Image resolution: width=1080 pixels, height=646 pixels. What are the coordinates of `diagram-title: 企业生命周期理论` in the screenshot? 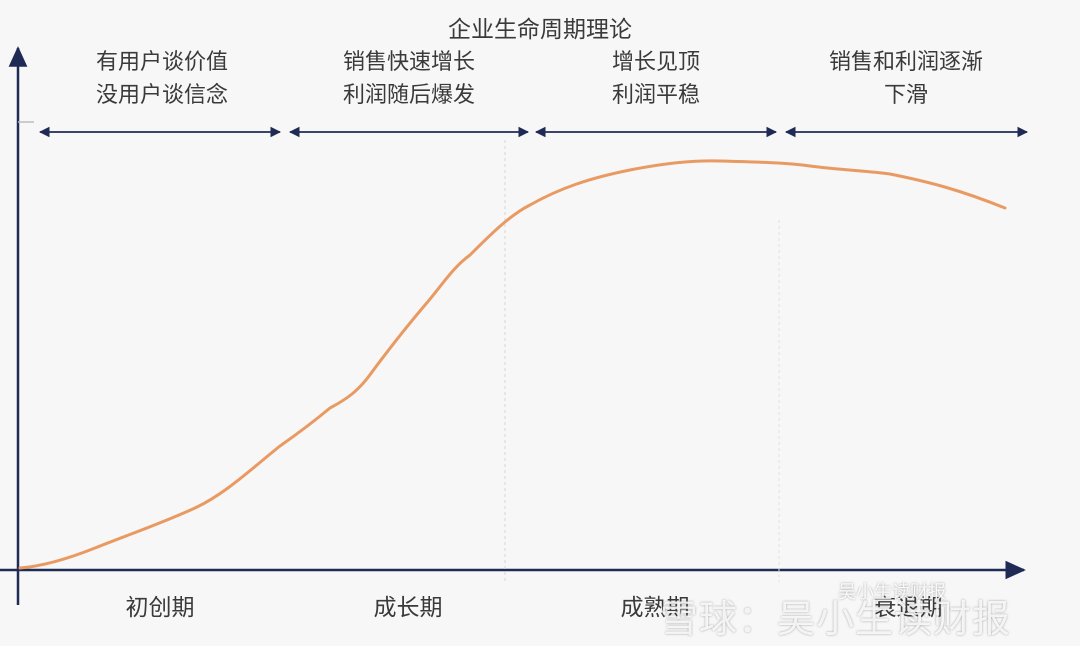 It's located at (540, 30).